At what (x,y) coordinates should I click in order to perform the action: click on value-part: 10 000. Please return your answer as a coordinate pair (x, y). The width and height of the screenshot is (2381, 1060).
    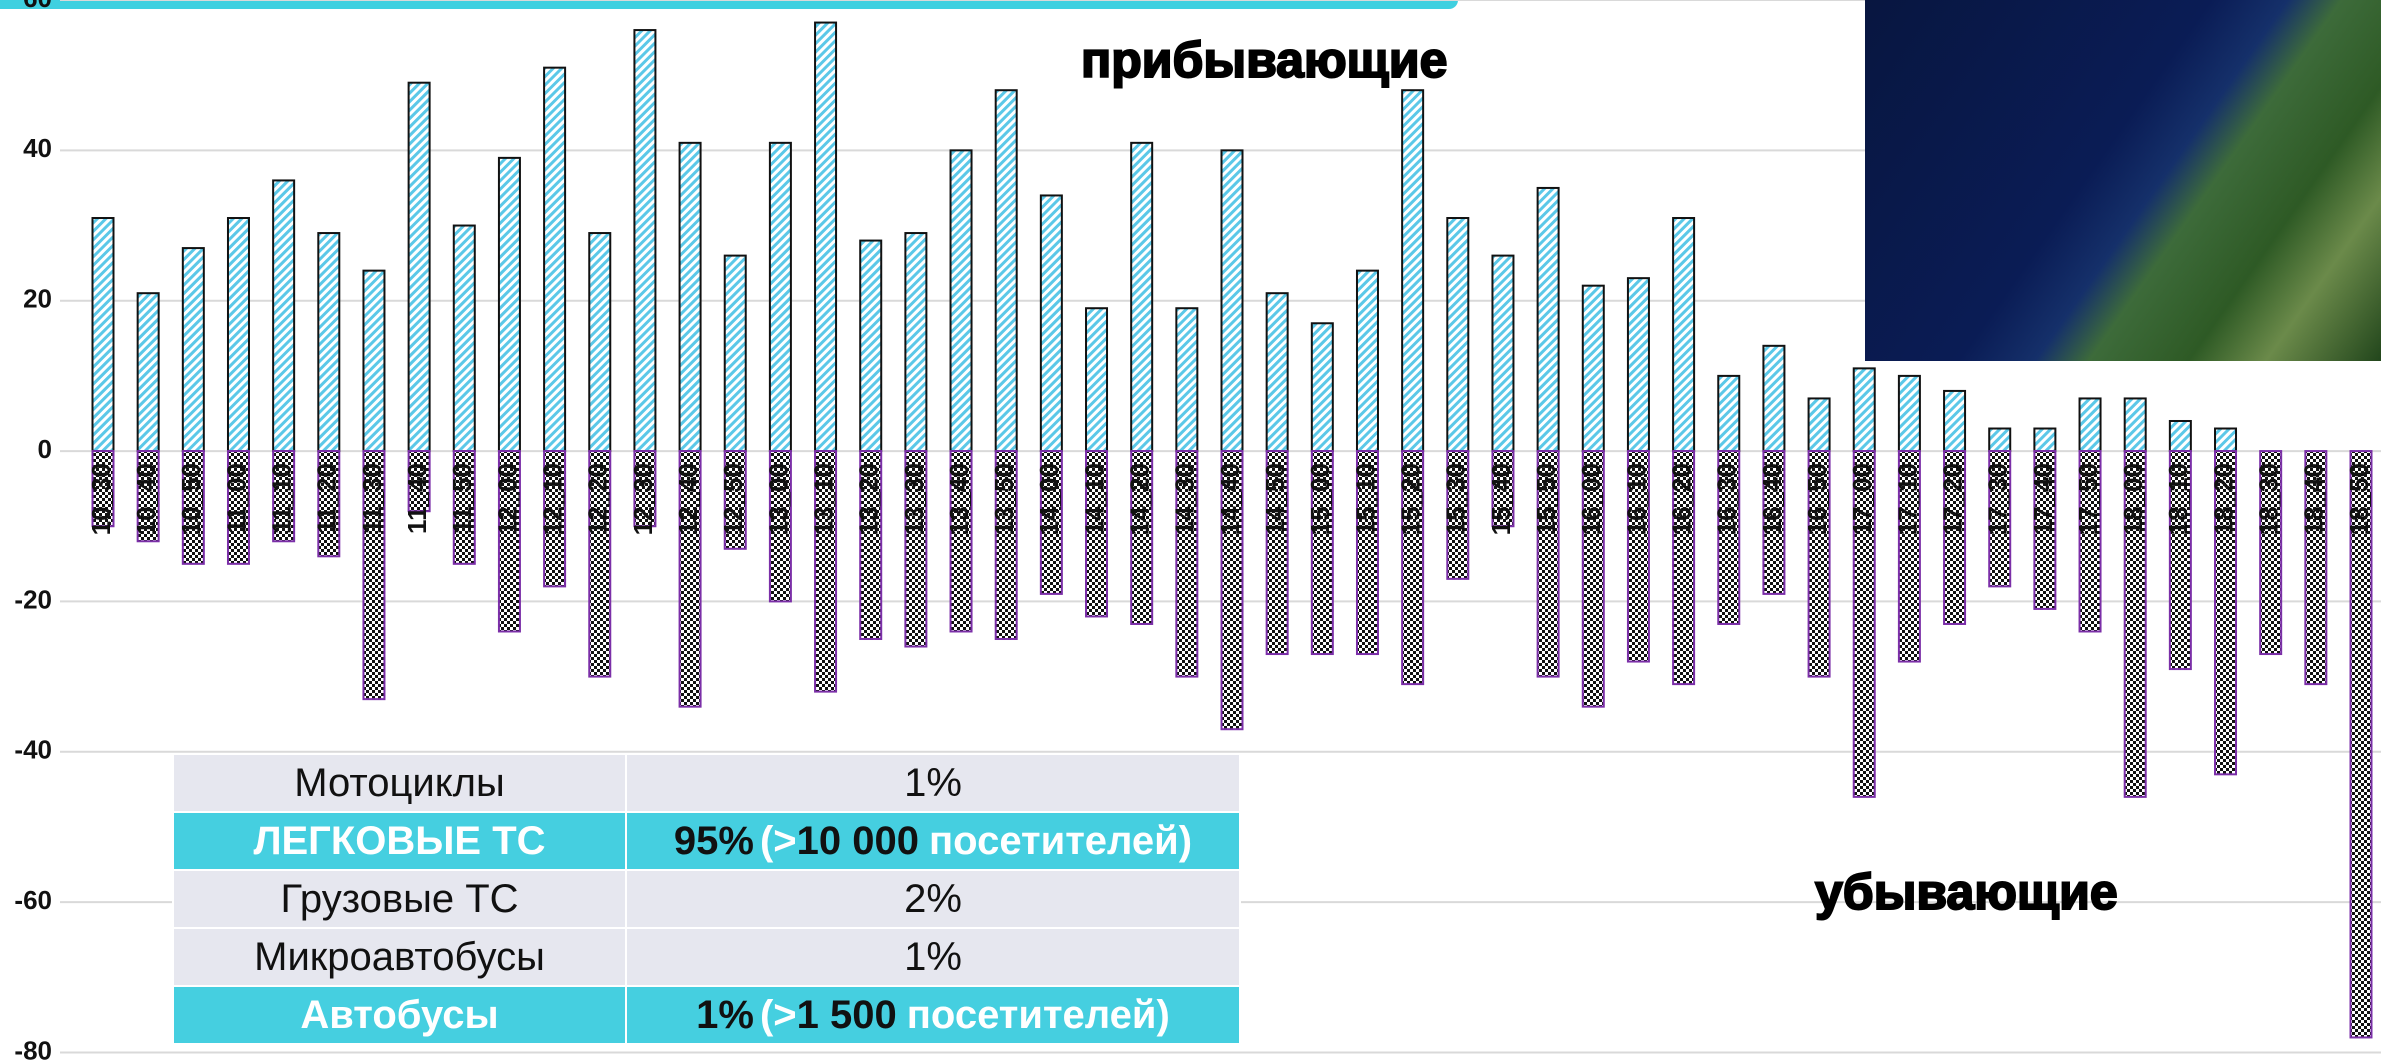
    Looking at the image, I should click on (857, 840).